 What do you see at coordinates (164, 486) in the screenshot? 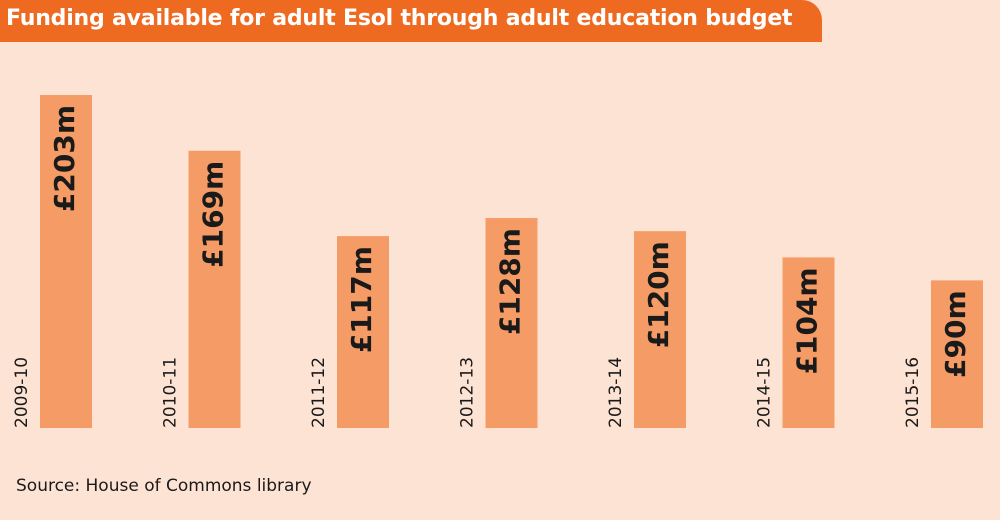
I see `source-note: Source: House of Commons library` at bounding box center [164, 486].